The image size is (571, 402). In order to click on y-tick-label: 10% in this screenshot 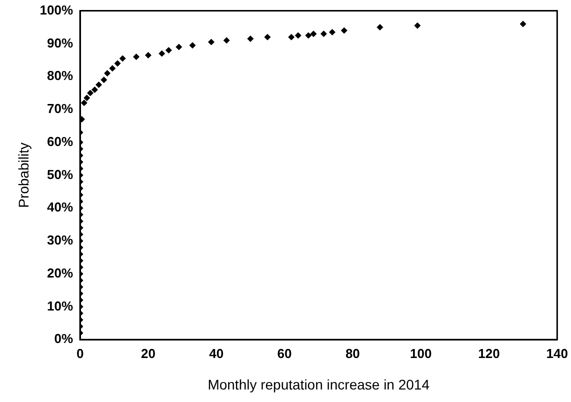, I will do `click(60, 306)`.